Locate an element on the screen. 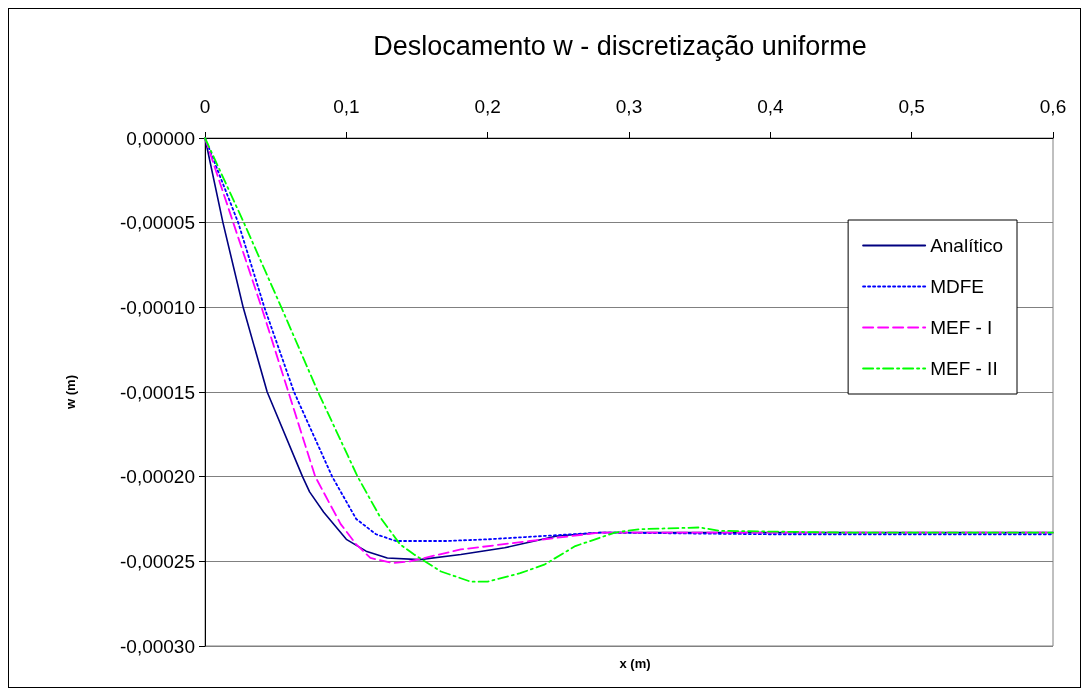 The width and height of the screenshot is (1089, 696). legend-label: MEF - I is located at coordinates (961, 327).